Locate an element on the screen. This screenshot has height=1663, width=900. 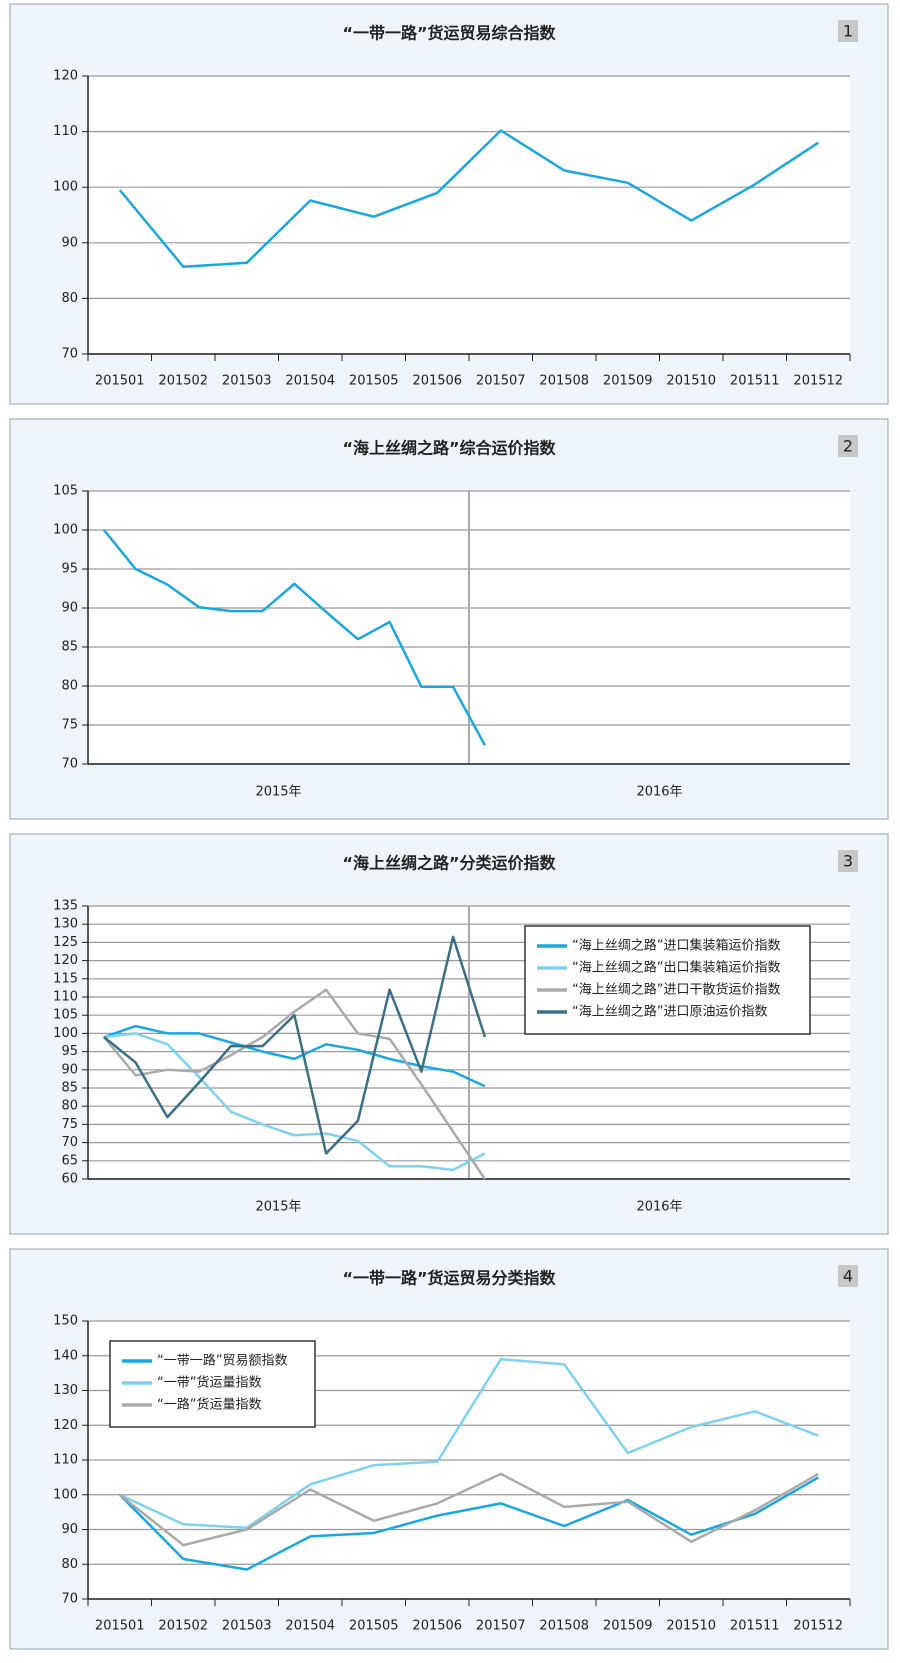
panel-number: 2 is located at coordinates (848, 446).